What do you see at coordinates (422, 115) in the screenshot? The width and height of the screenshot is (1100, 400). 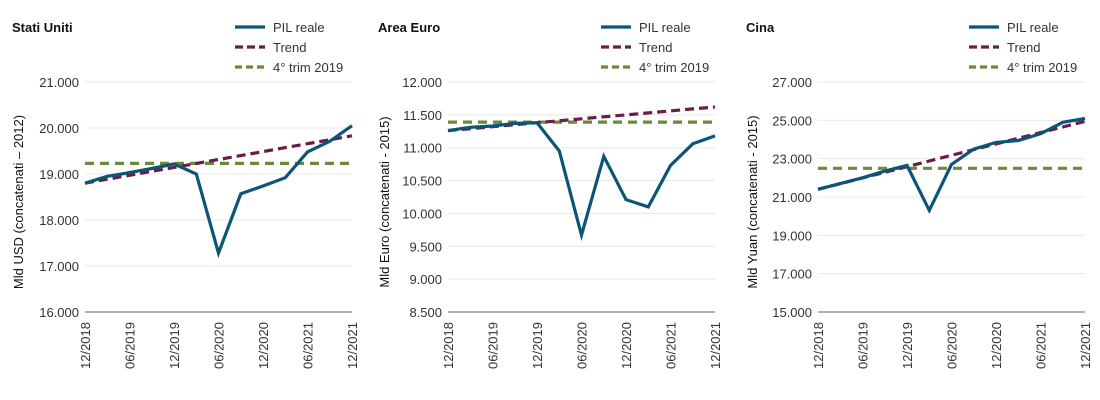 I see `y-tick-label: 11.500` at bounding box center [422, 115].